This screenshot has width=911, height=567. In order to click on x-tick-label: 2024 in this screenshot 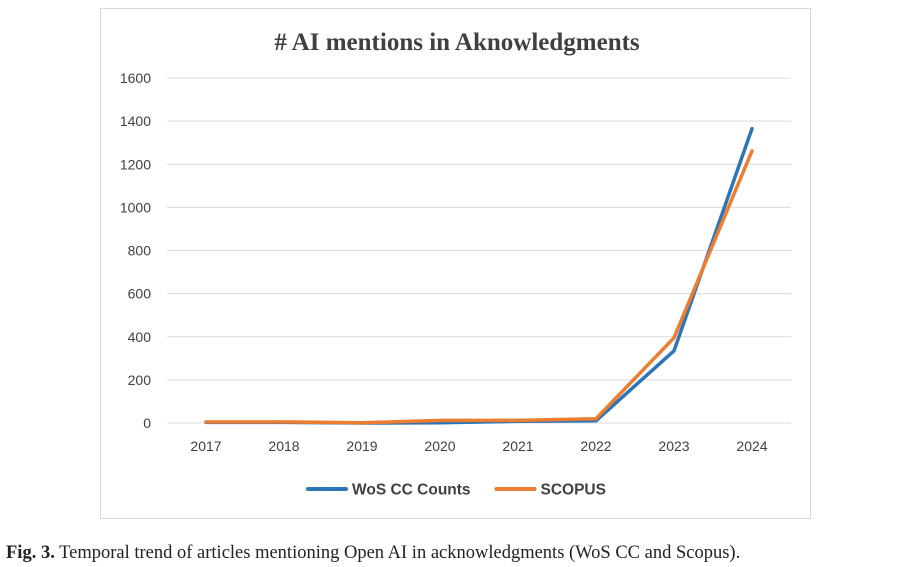, I will do `click(751, 446)`.